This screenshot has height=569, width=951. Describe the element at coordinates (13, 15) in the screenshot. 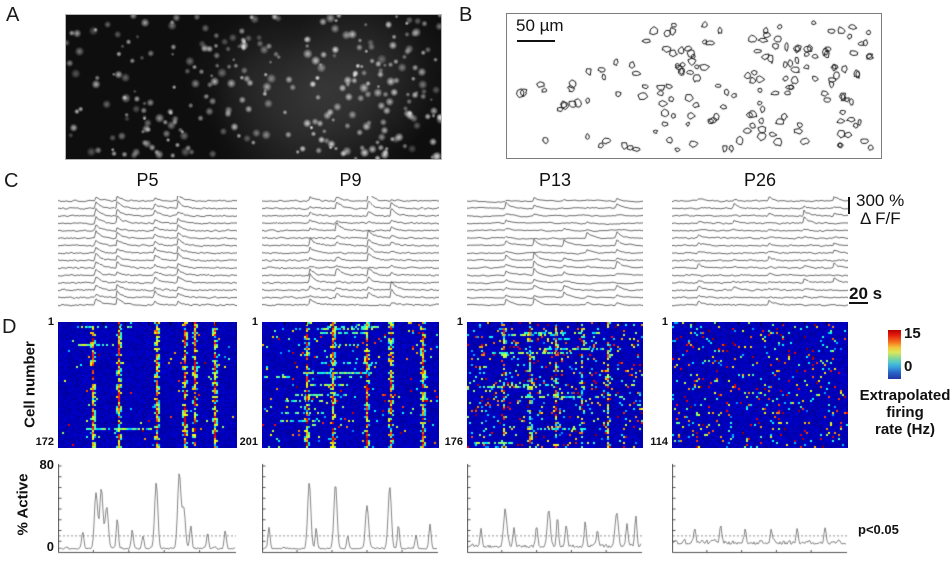

I see `panel-a-label: A` at that location.